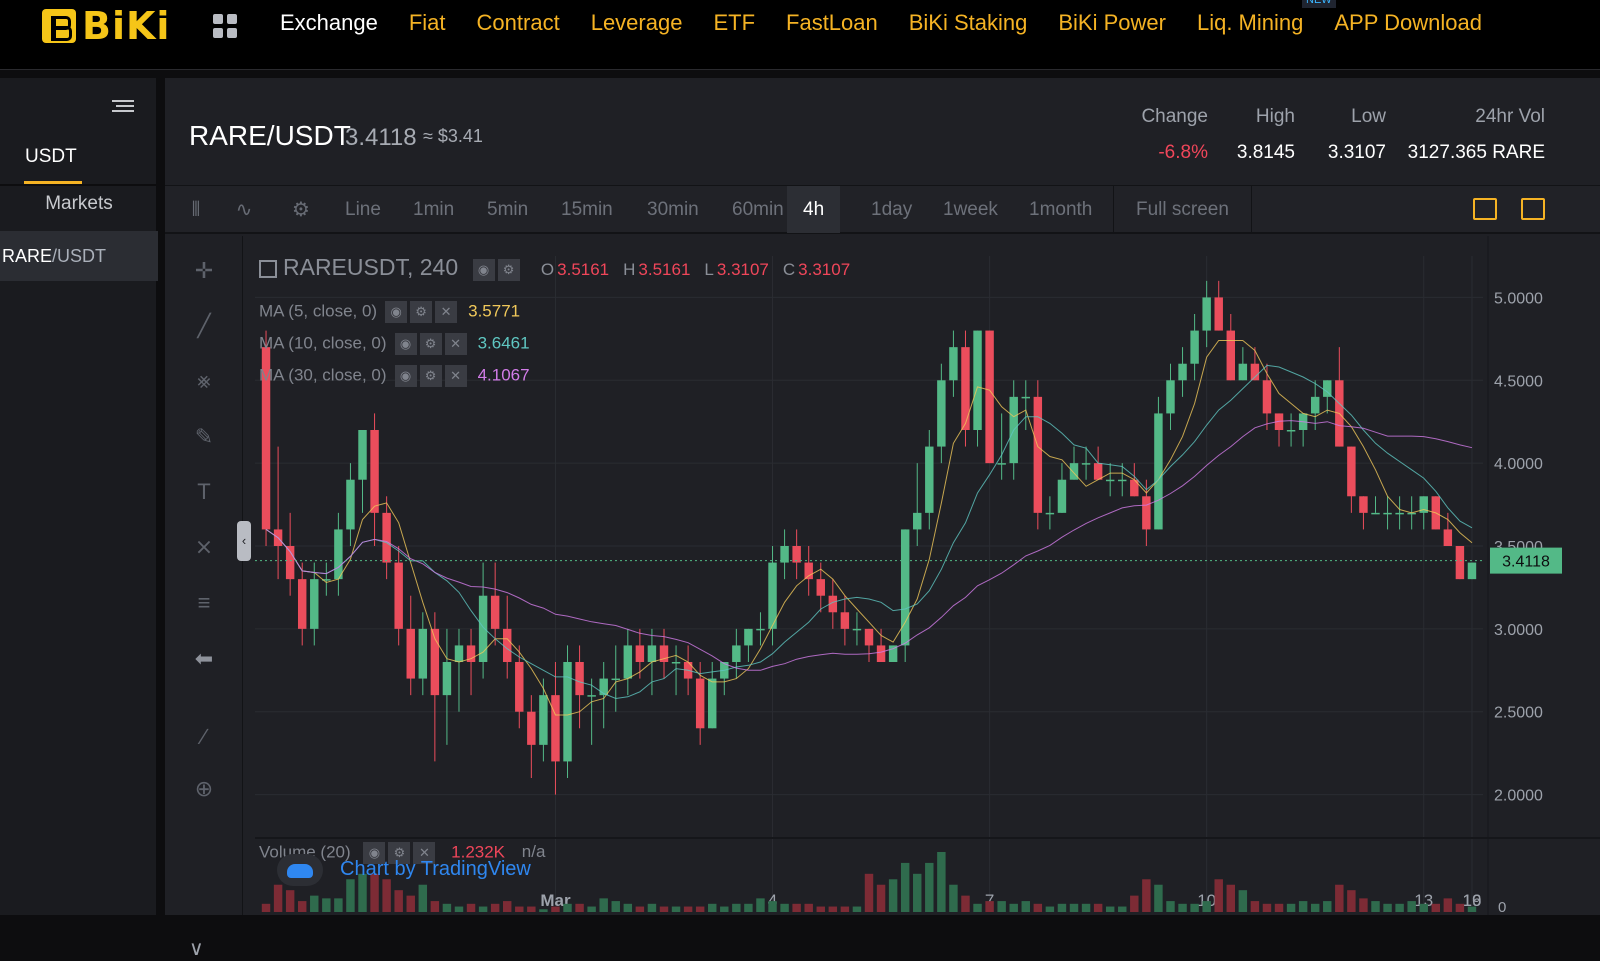  Describe the element at coordinates (204, 270) in the screenshot. I see `crosshair-icon: ✛` at that location.